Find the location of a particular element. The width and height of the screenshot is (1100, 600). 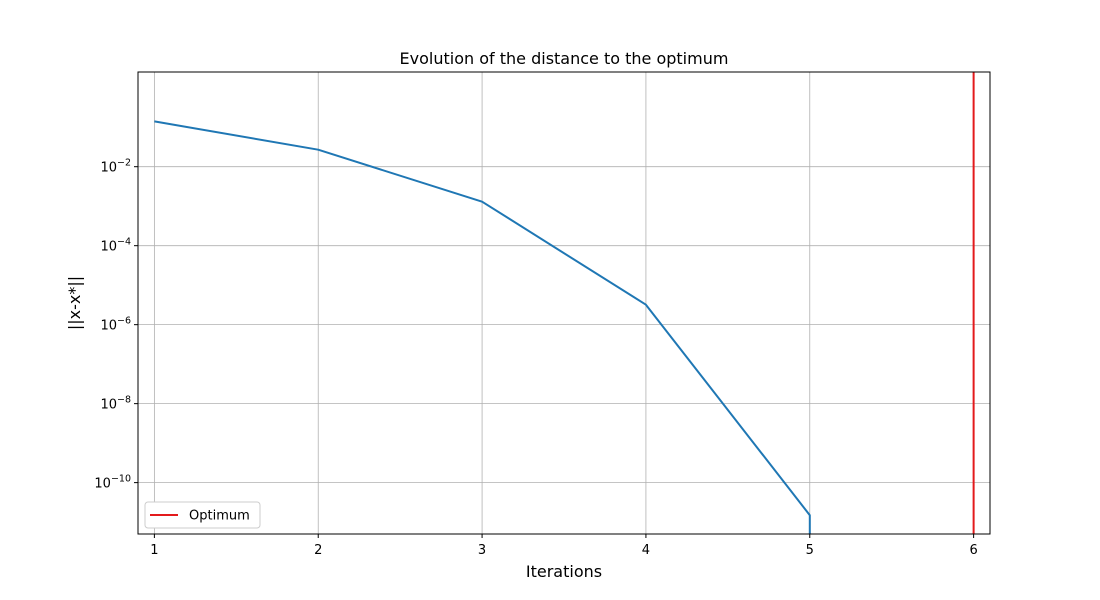

x-axis-title: Iterations is located at coordinates (564, 571).